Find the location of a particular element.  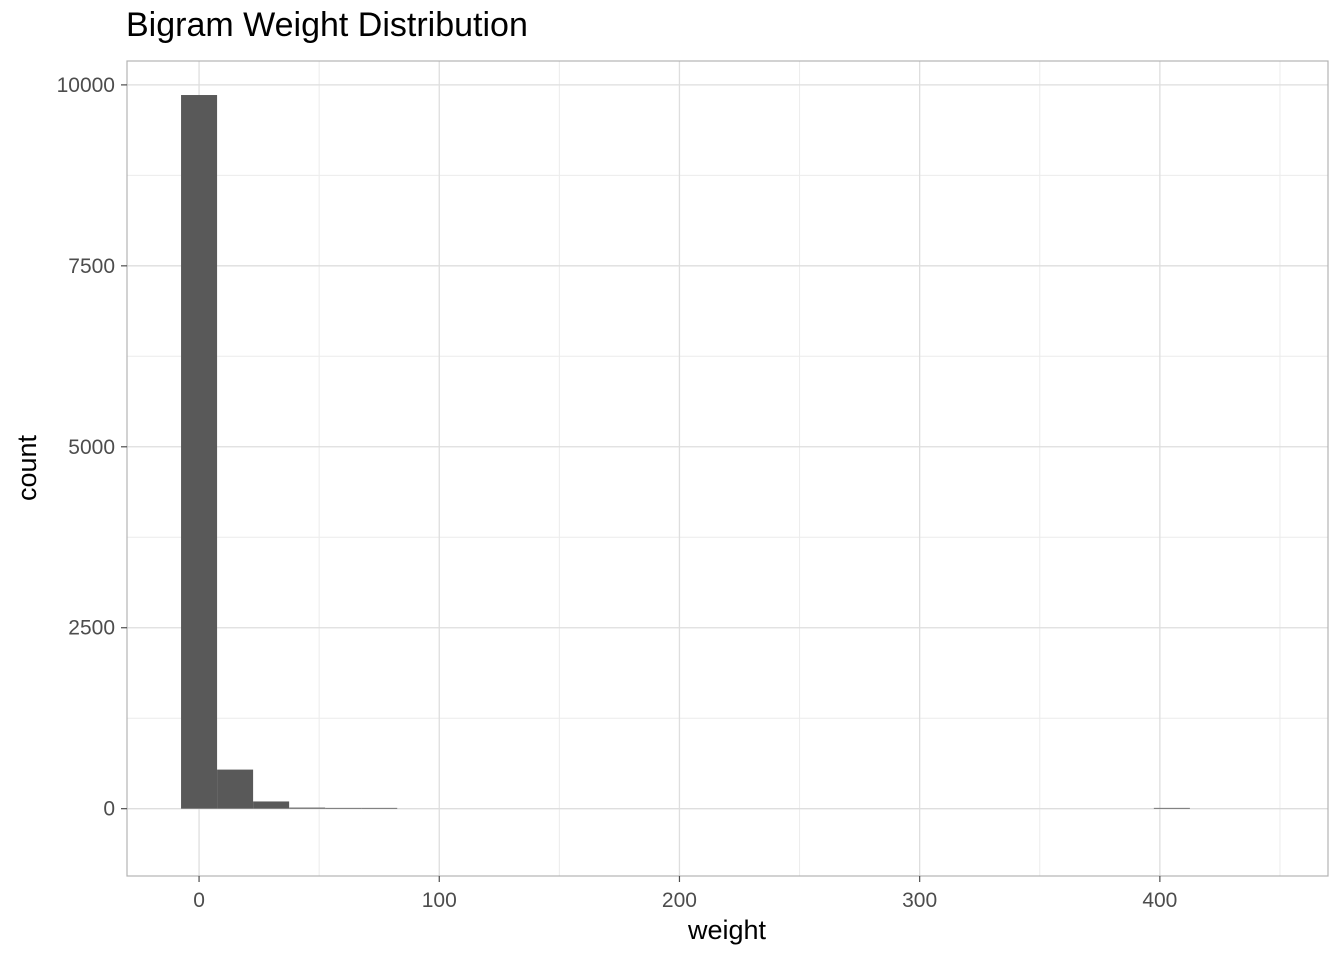

y-tick-label: 7500 is located at coordinates (91, 266).